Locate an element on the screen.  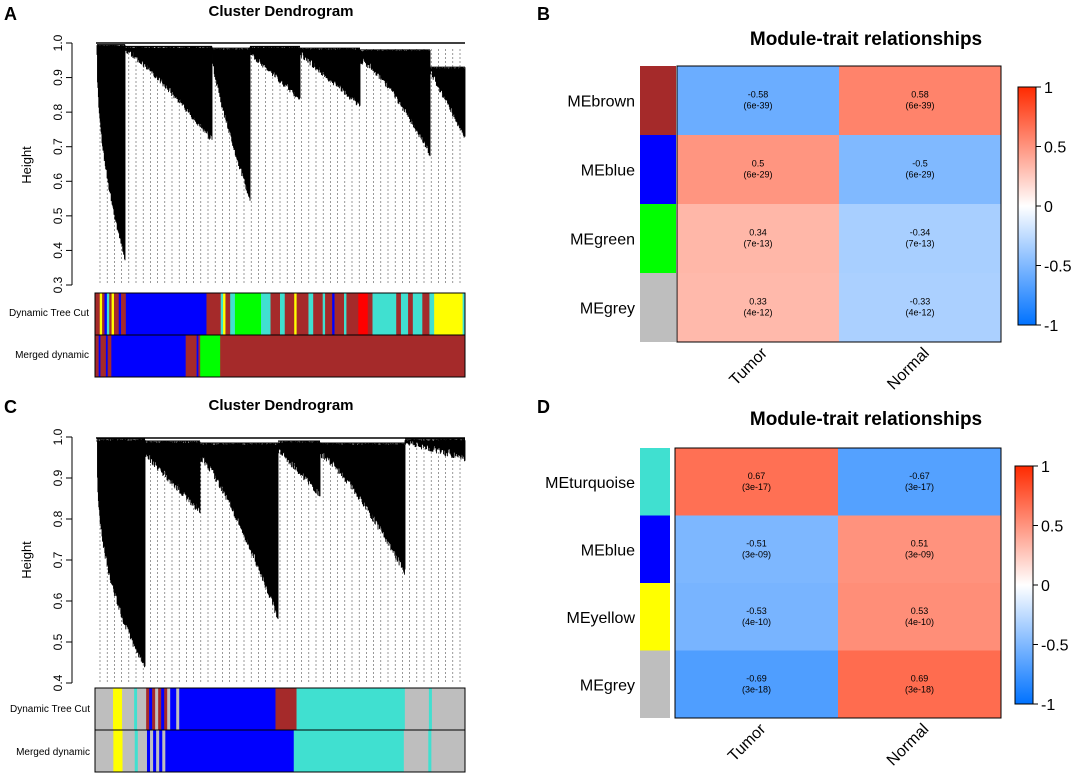
y-tick-label: 0.7 is located at coordinates (58, 559).